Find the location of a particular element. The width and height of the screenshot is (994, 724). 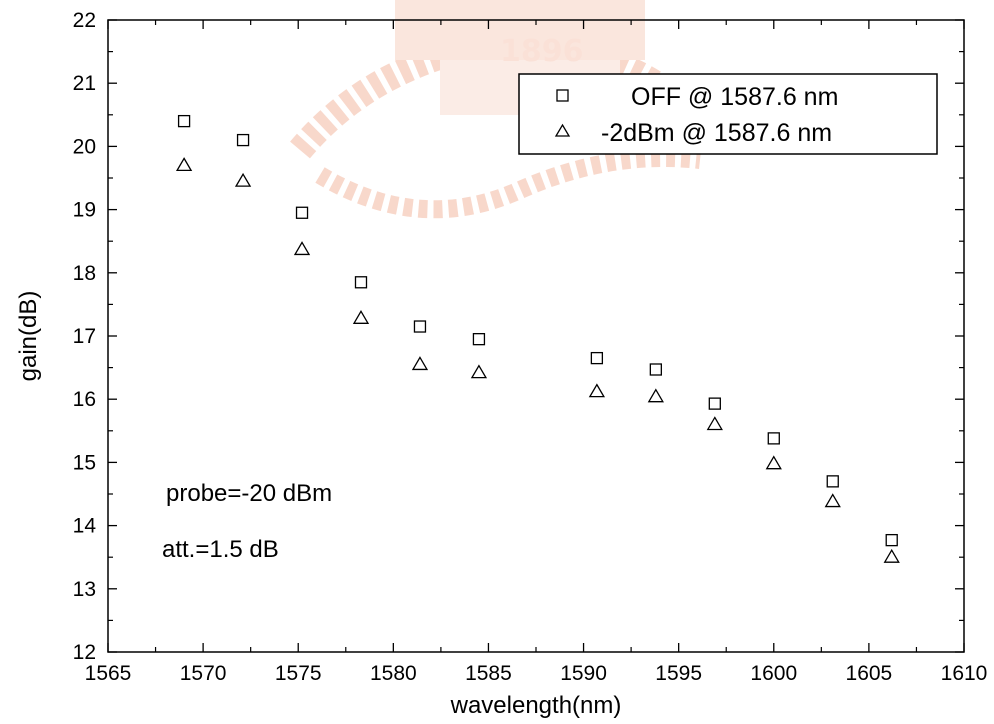

y-tick-label: 19 is located at coordinates (84, 210).